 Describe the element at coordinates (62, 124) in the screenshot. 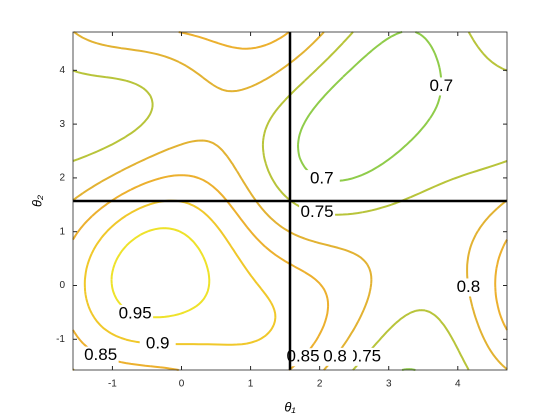

I see `y-tick-label: 3` at that location.